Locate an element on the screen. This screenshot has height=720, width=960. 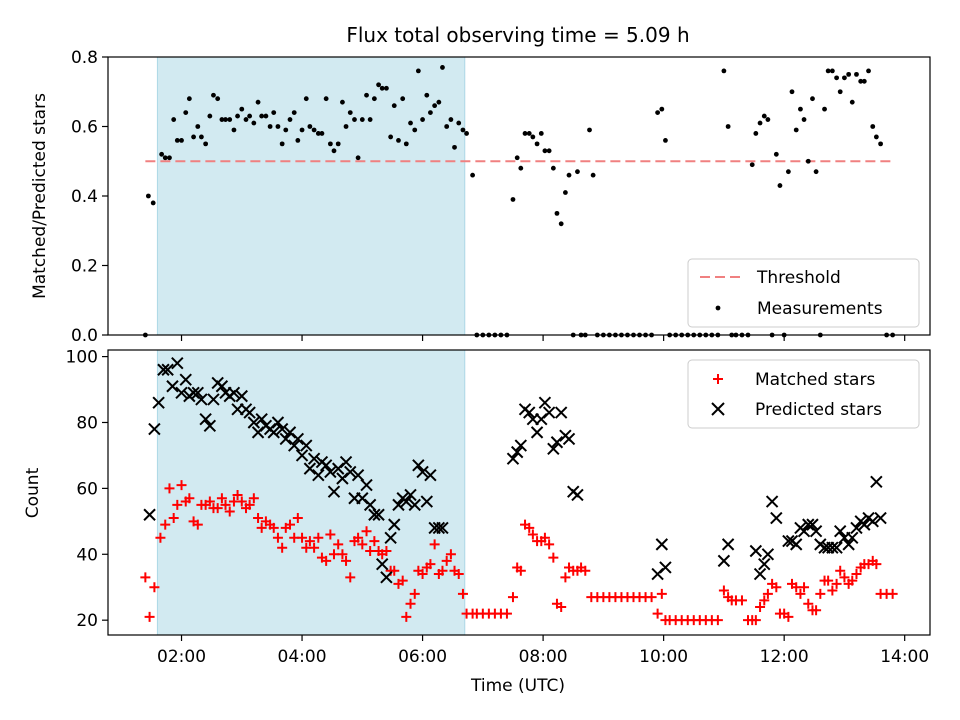
y-tick-label: 0.2 is located at coordinates (84, 267).